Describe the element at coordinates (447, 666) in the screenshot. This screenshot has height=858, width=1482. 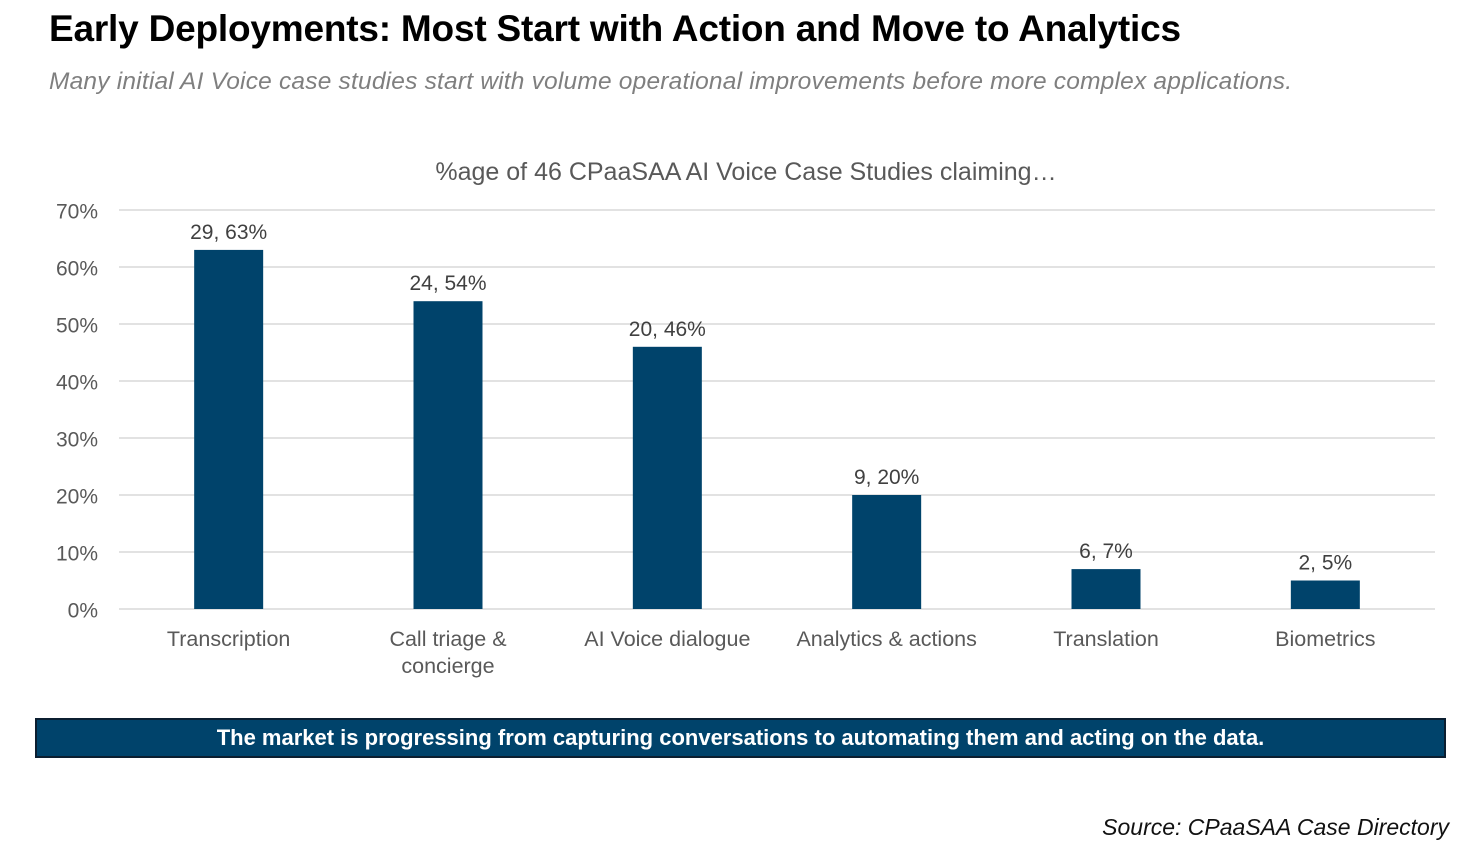
I see `x-tick-label: concierge` at that location.